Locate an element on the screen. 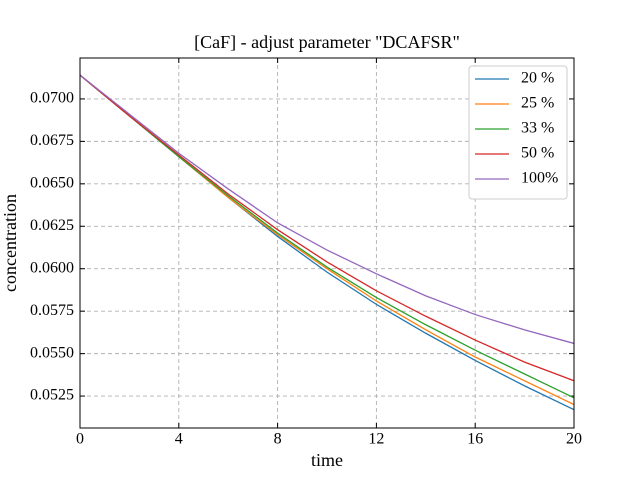 Image resolution: width=640 pixels, height=480 pixels. x-tick-label: 0 is located at coordinates (80, 439).